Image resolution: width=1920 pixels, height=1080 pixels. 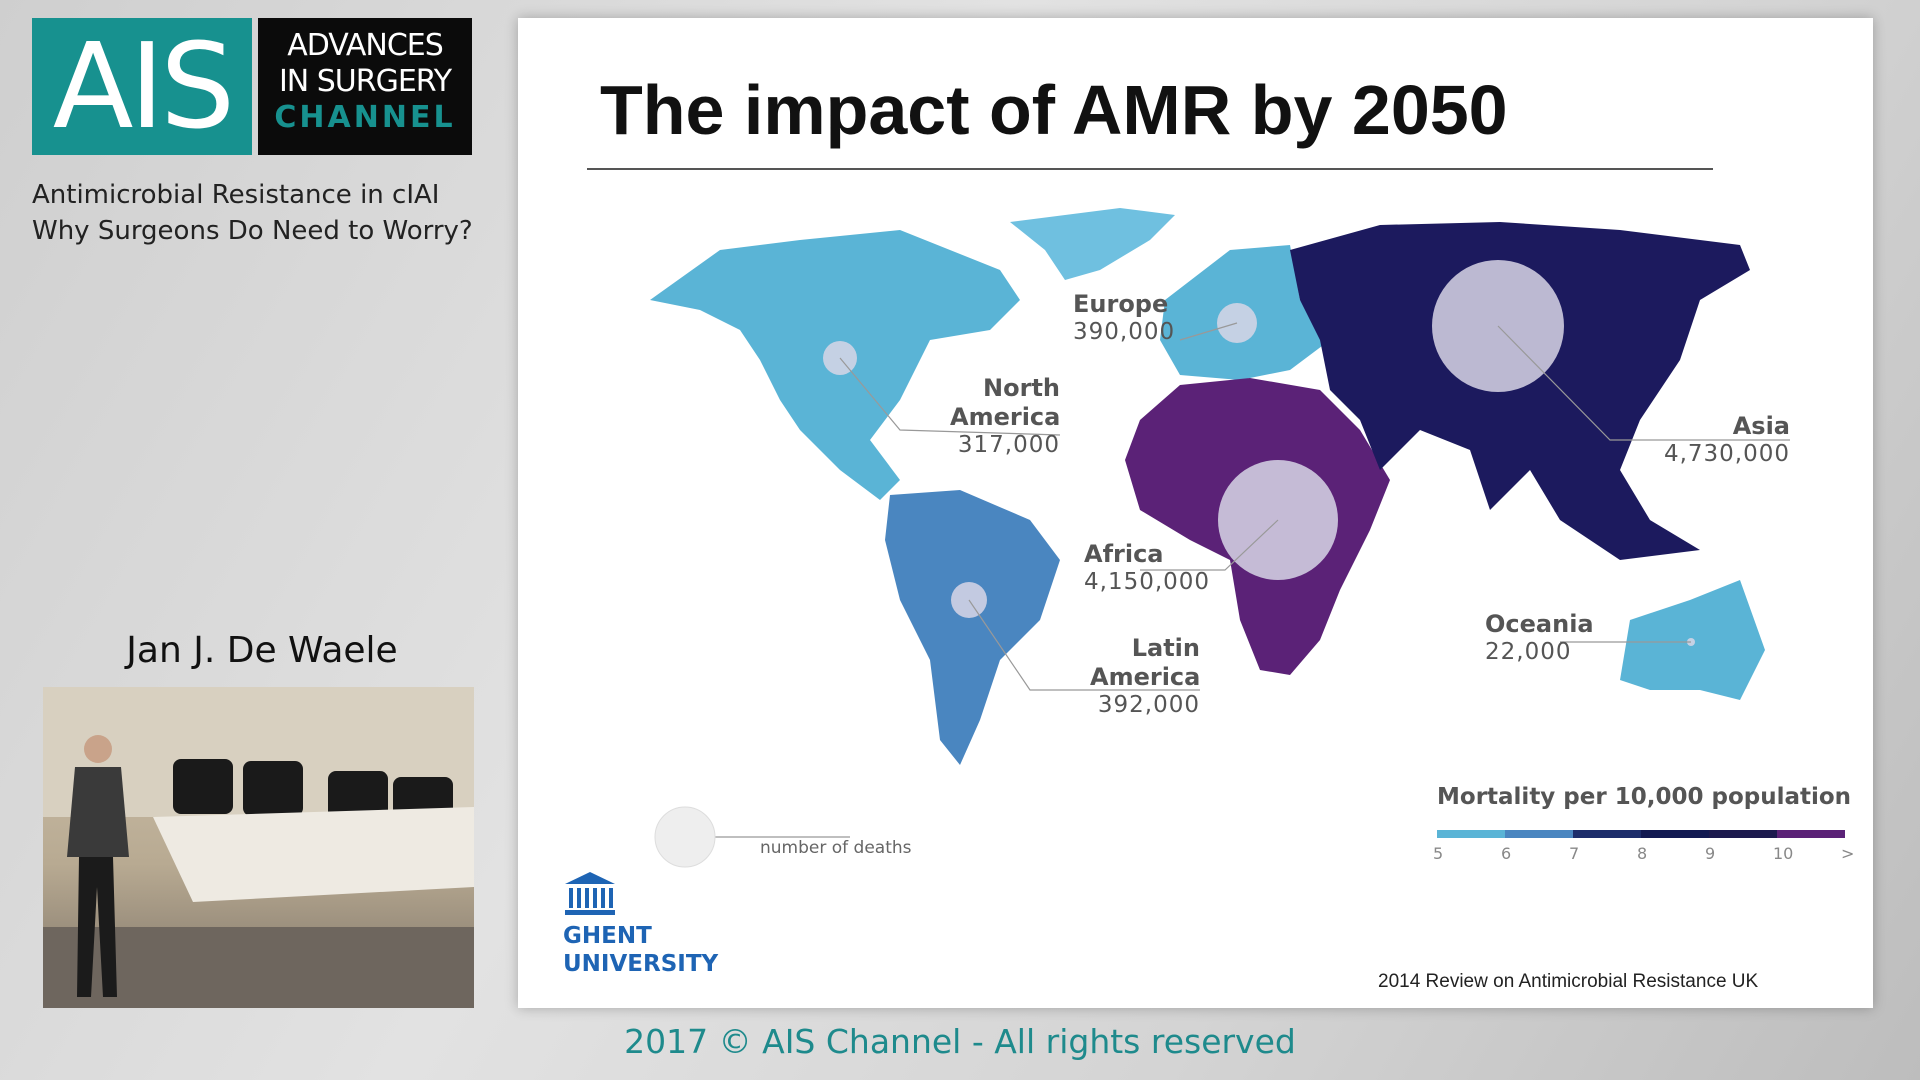 I want to click on region-africa: Africa 4,150,000, so click(x=1147, y=567).